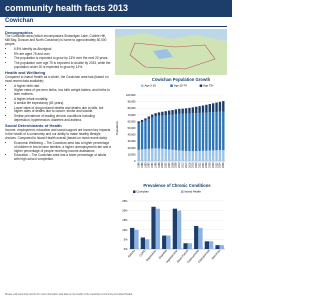 This screenshot has height=300, width=320. What do you see at coordinates (132, 115) in the screenshot?
I see `y-tick-label: 70,000` at bounding box center [132, 115].